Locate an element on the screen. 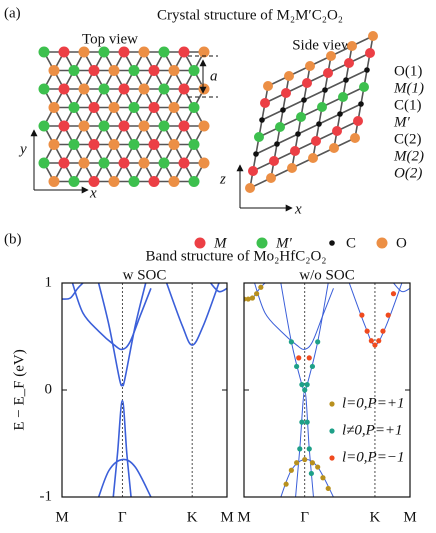 This screenshot has height=533, width=436. layer-label: M(2) is located at coordinates (408, 156).